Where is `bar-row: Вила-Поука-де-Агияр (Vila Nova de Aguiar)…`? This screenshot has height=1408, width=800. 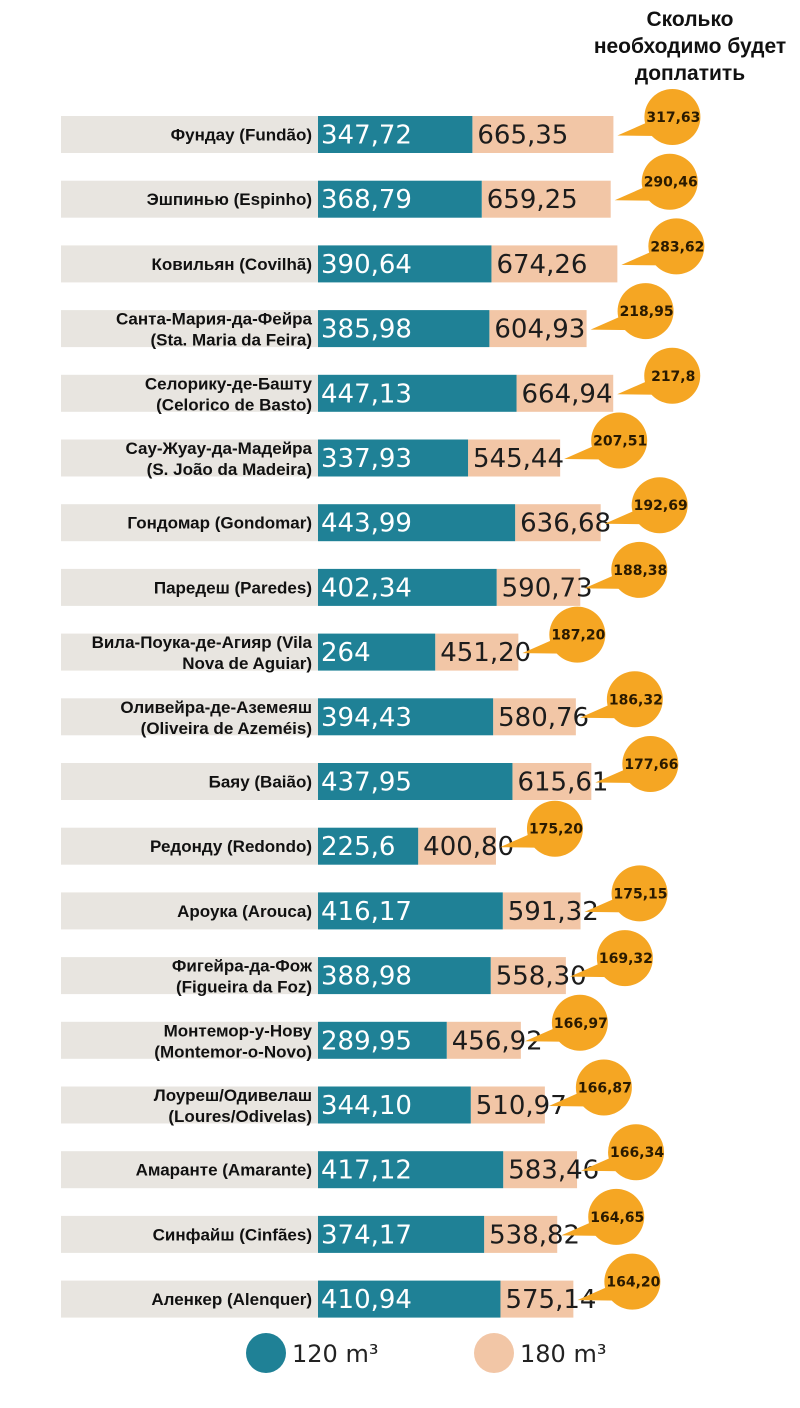
bar-row: Вила-Поука-де-Агияр (Vila Nova de Aguiar)… is located at coordinates (333, 639).